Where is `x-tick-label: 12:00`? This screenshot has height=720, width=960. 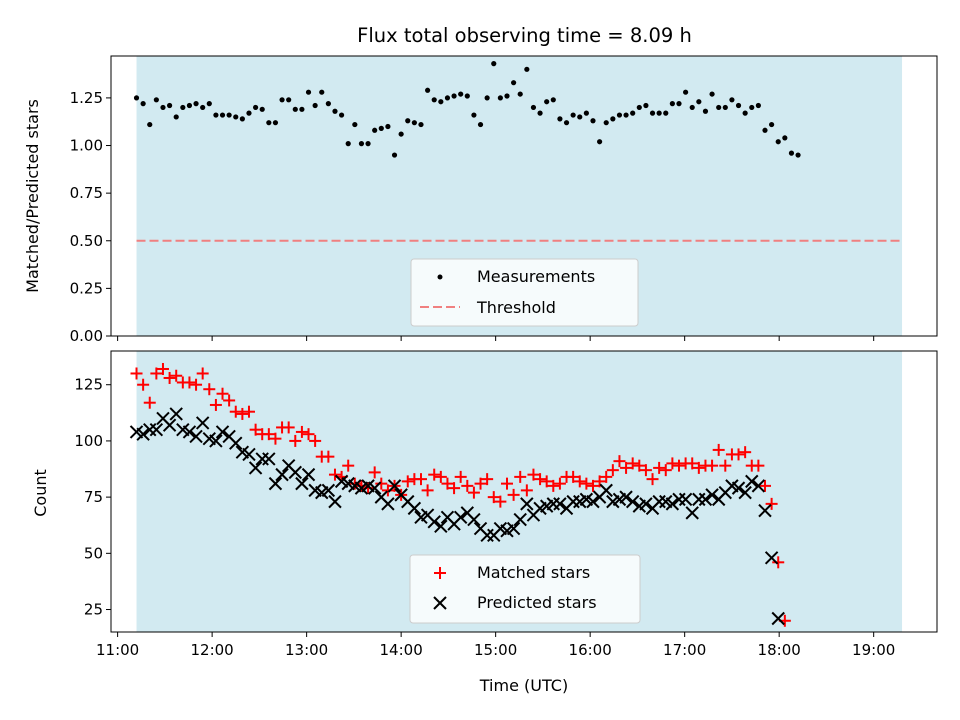 x-tick-label: 12:00 is located at coordinates (212, 650).